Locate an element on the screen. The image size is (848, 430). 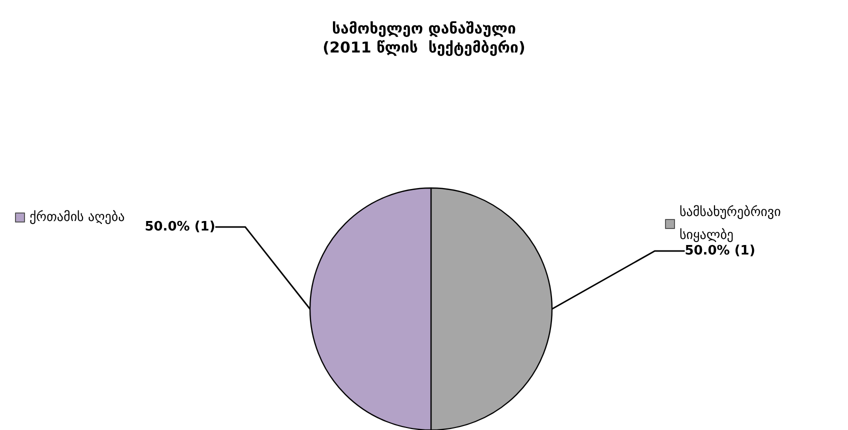
legend-label: ქრთამის აღება is located at coordinates (77, 217).